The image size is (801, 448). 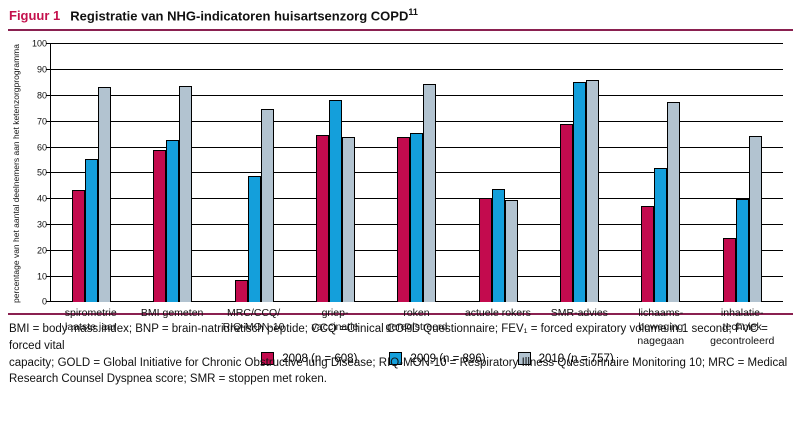 I want to click on y-tick-label-90: 90, so click(x=41, y=69).